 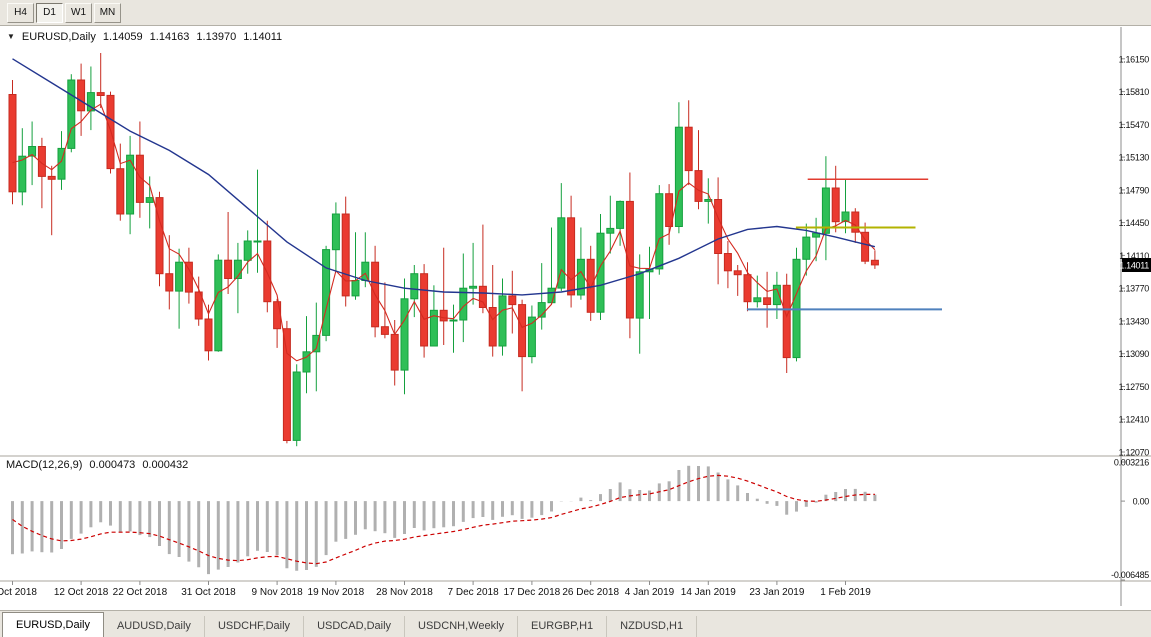 What do you see at coordinates (263, 37) in the screenshot?
I see `ohlc-close-value: 1.14011` at bounding box center [263, 37].